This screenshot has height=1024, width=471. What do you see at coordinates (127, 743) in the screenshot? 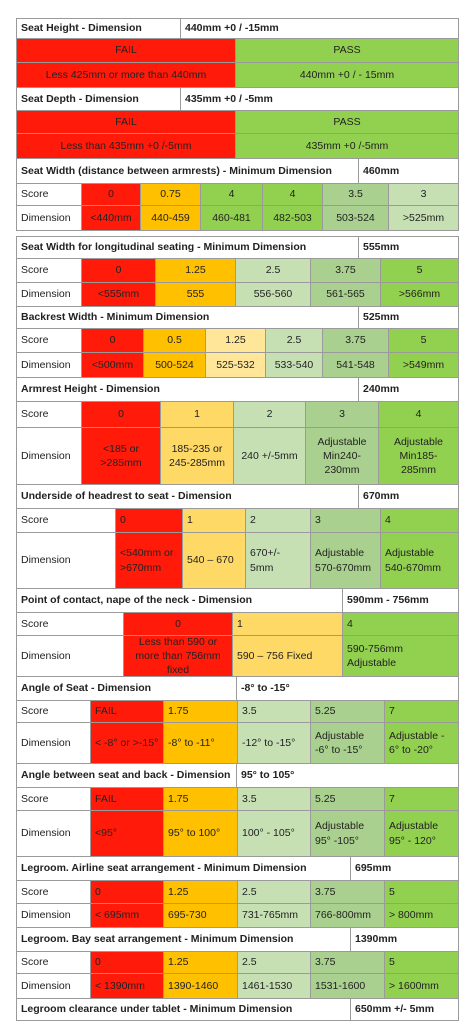
I see `score-cell: < -8° or >-15°` at bounding box center [127, 743].